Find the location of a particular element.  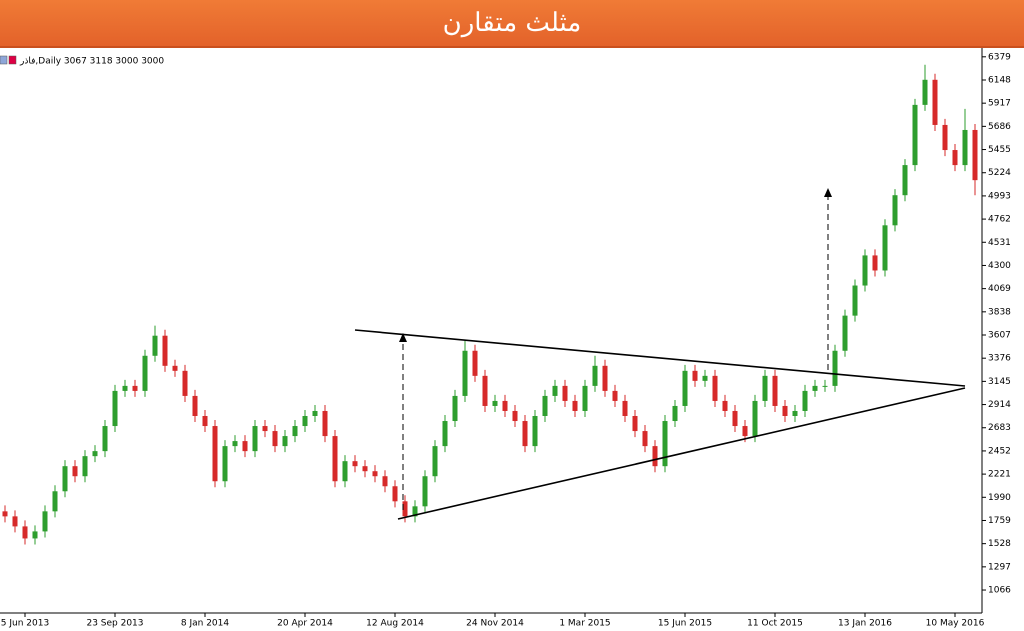

triangle-lower-line is located at coordinates (681, 453).